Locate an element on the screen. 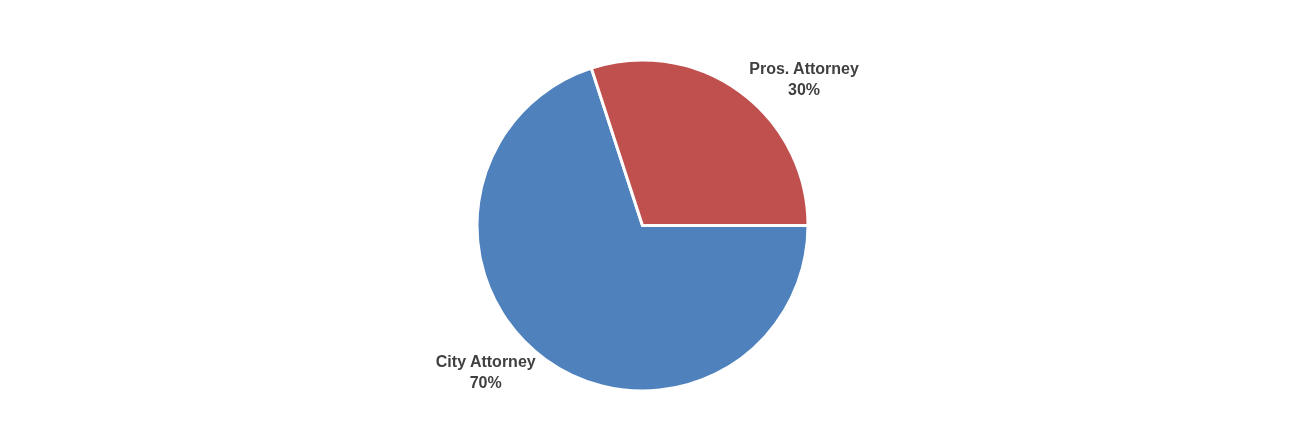  slice-label: Pros. Attorney is located at coordinates (804, 69).